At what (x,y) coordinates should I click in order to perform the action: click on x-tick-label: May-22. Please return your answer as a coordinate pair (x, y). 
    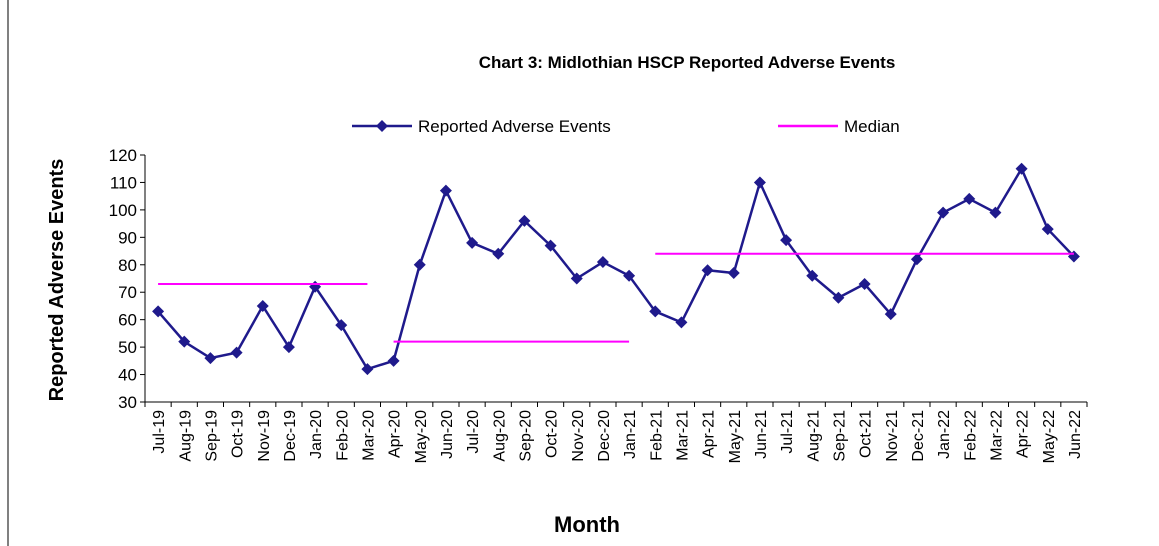
    Looking at the image, I should click on (1049, 436).